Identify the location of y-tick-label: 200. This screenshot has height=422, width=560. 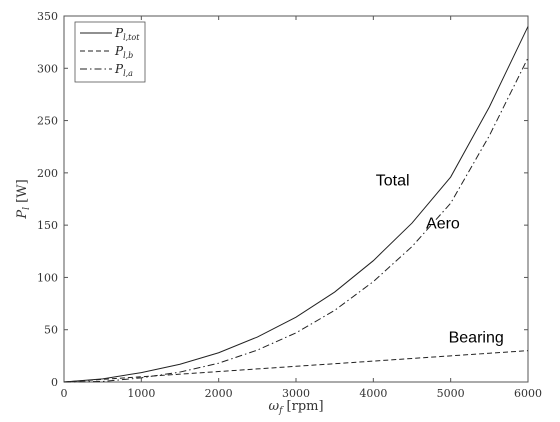
(47, 173).